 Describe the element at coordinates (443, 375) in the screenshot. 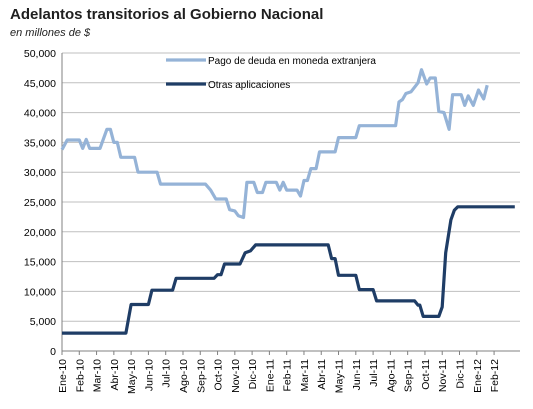

I see `x-tick-label: Nov-11` at that location.